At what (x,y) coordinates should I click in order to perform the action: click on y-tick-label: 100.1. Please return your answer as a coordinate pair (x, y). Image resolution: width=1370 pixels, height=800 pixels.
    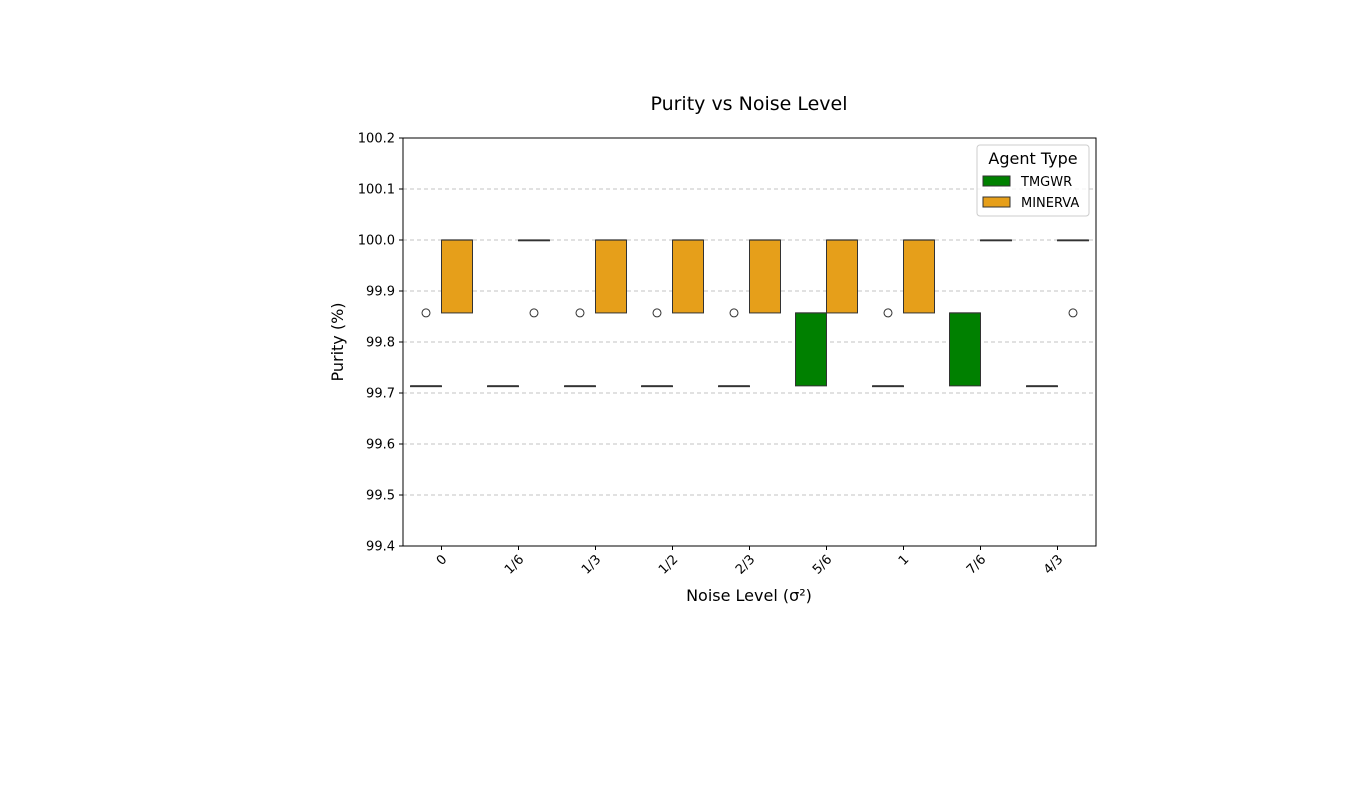
    Looking at the image, I should click on (376, 190).